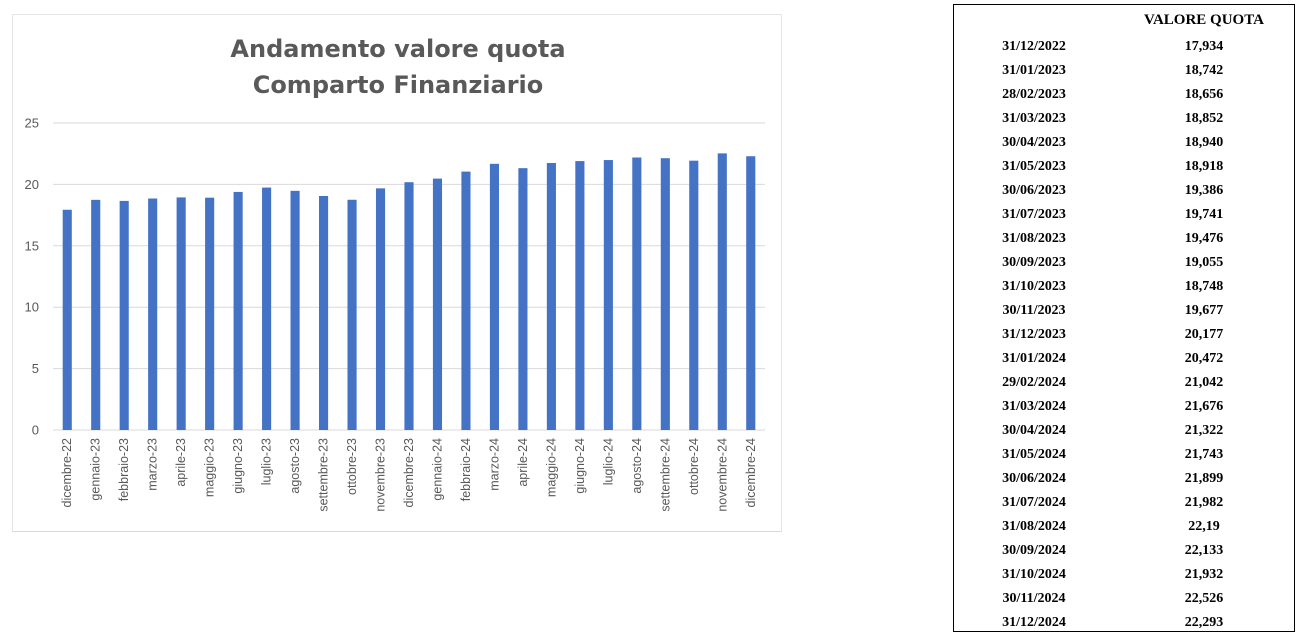 This screenshot has height=638, width=1307. Describe the element at coordinates (1034, 550) in the screenshot. I see `row-date: 30/09/2024` at that location.